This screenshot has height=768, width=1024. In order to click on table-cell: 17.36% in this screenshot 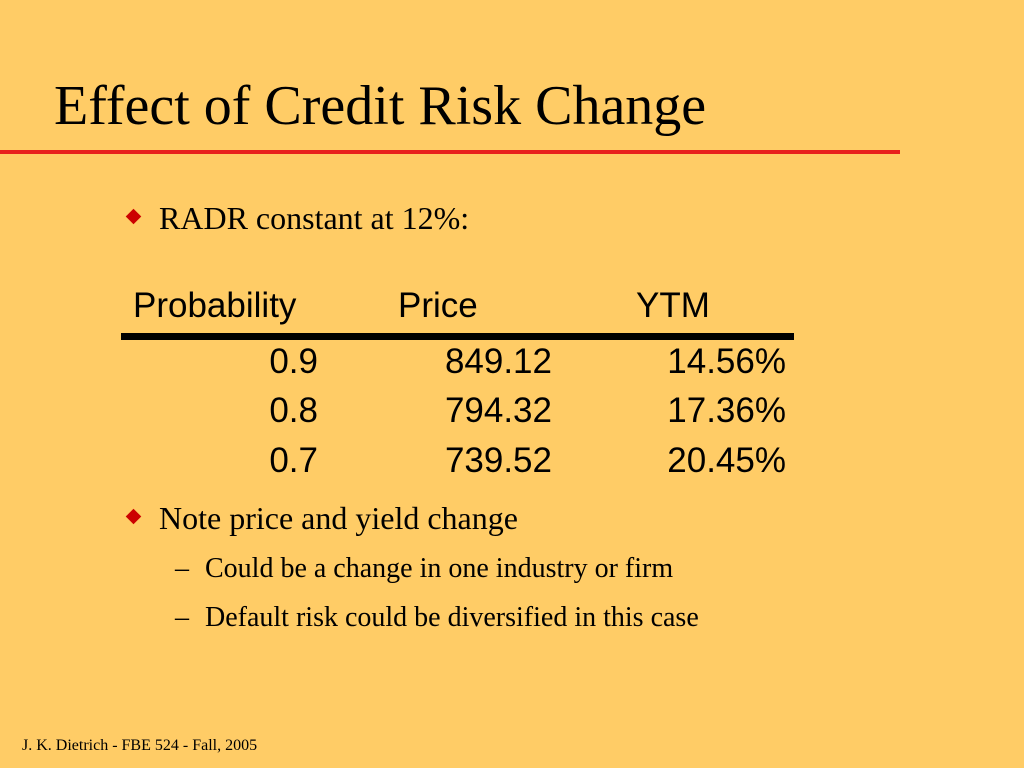, I will do `click(726, 410)`.